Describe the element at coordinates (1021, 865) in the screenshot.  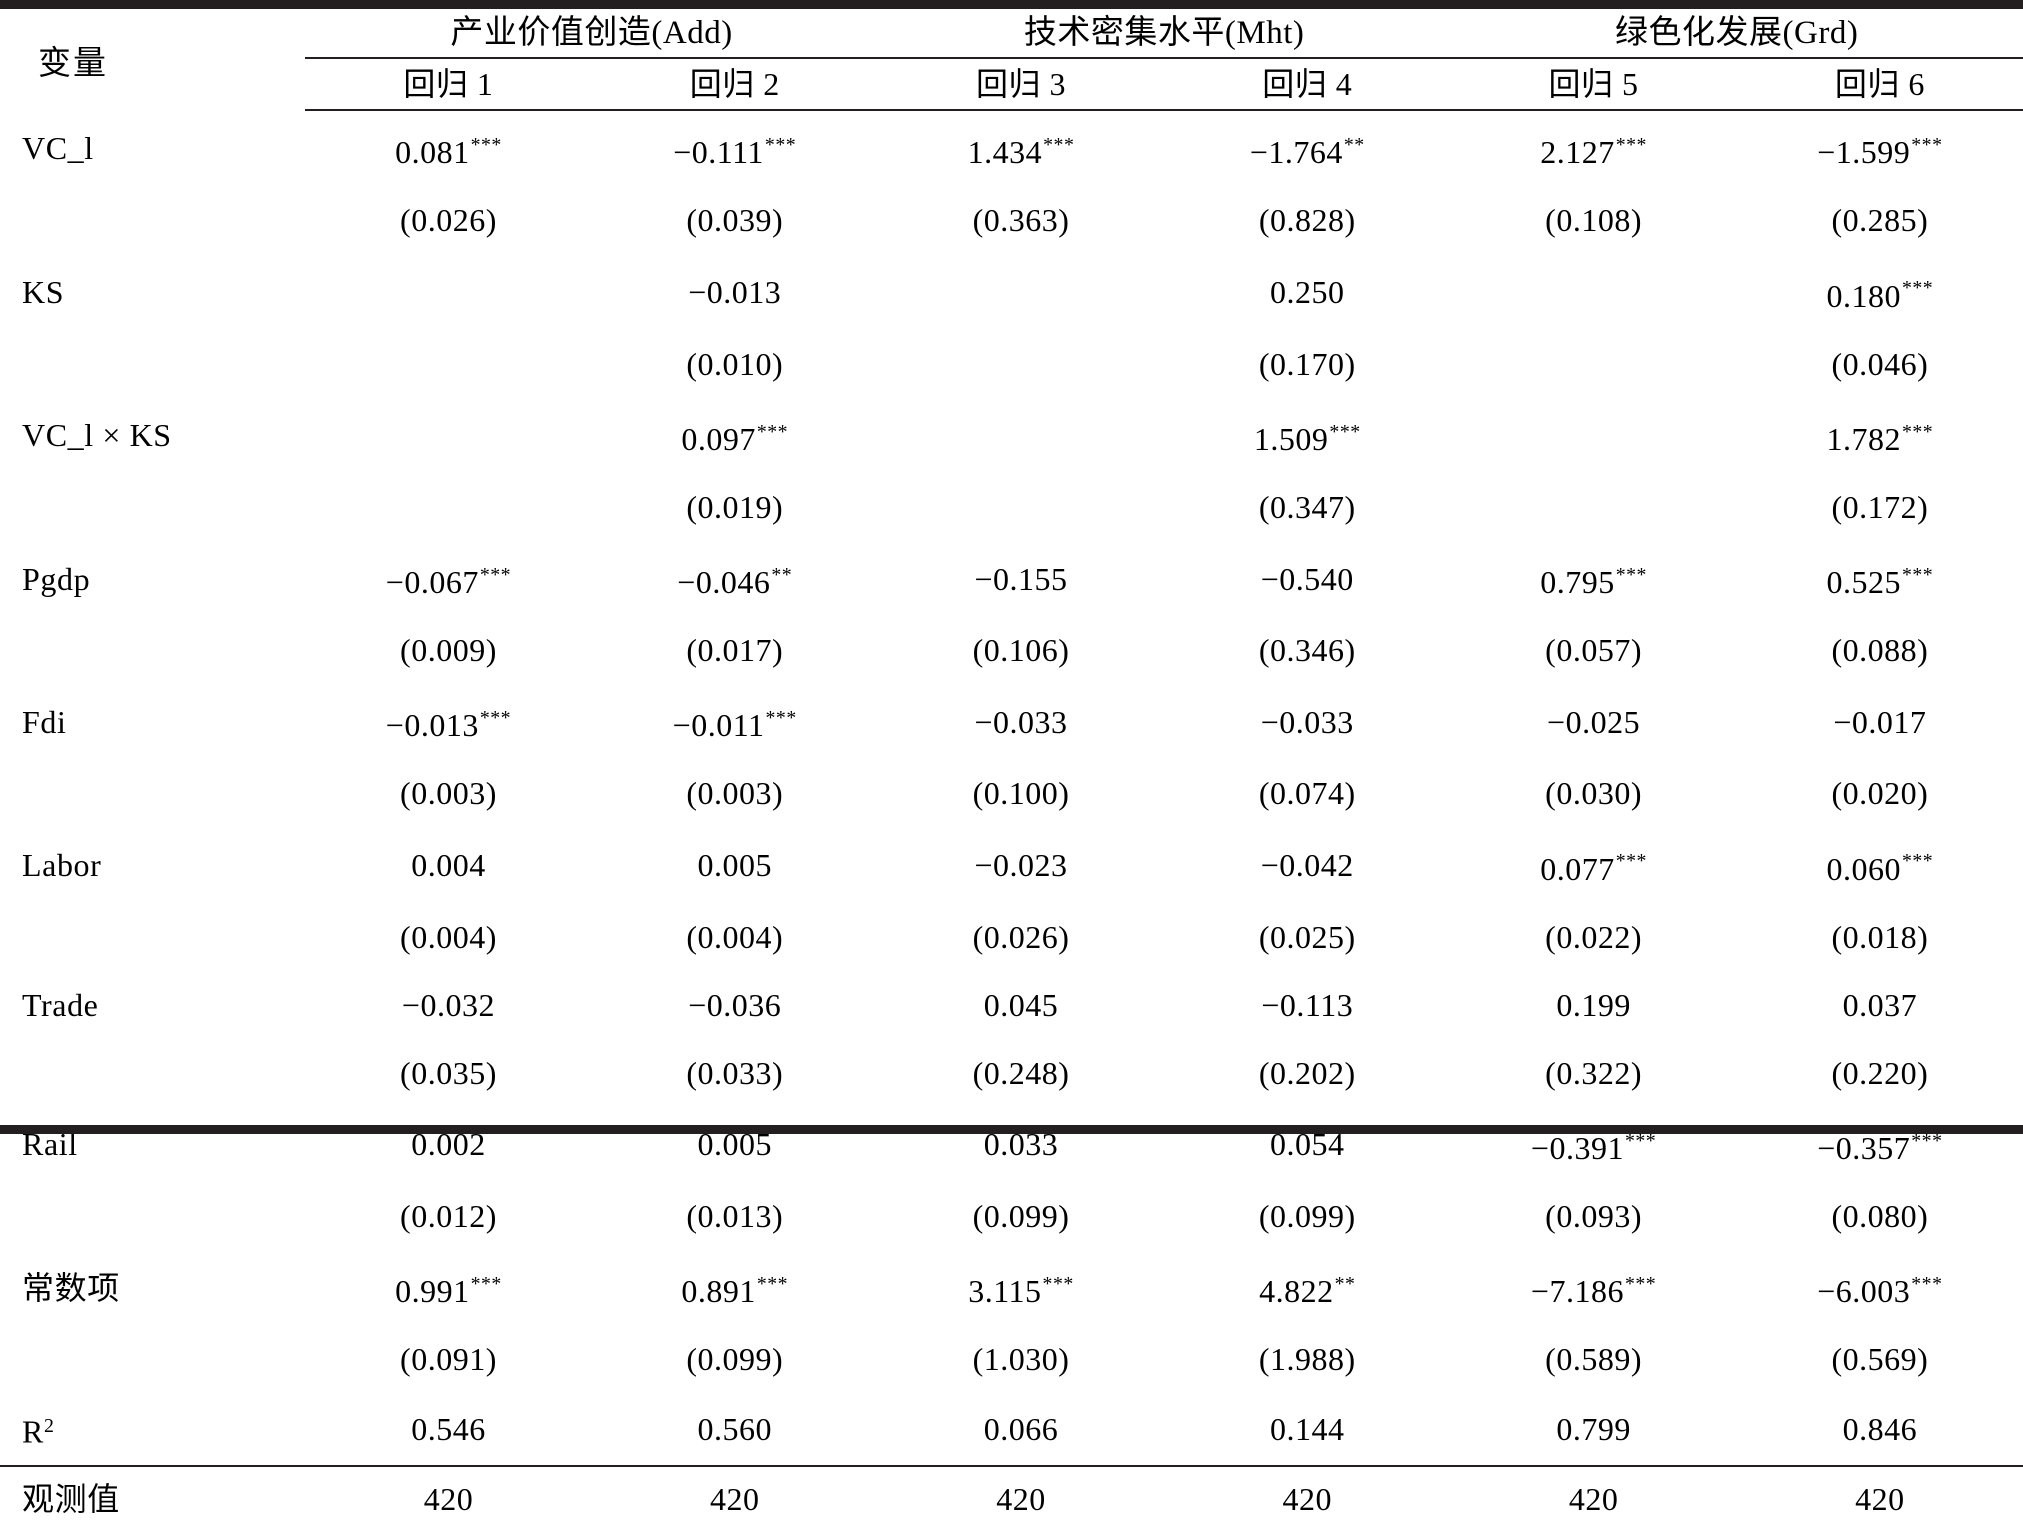
I see `coefficient-value: −0.023` at that location.